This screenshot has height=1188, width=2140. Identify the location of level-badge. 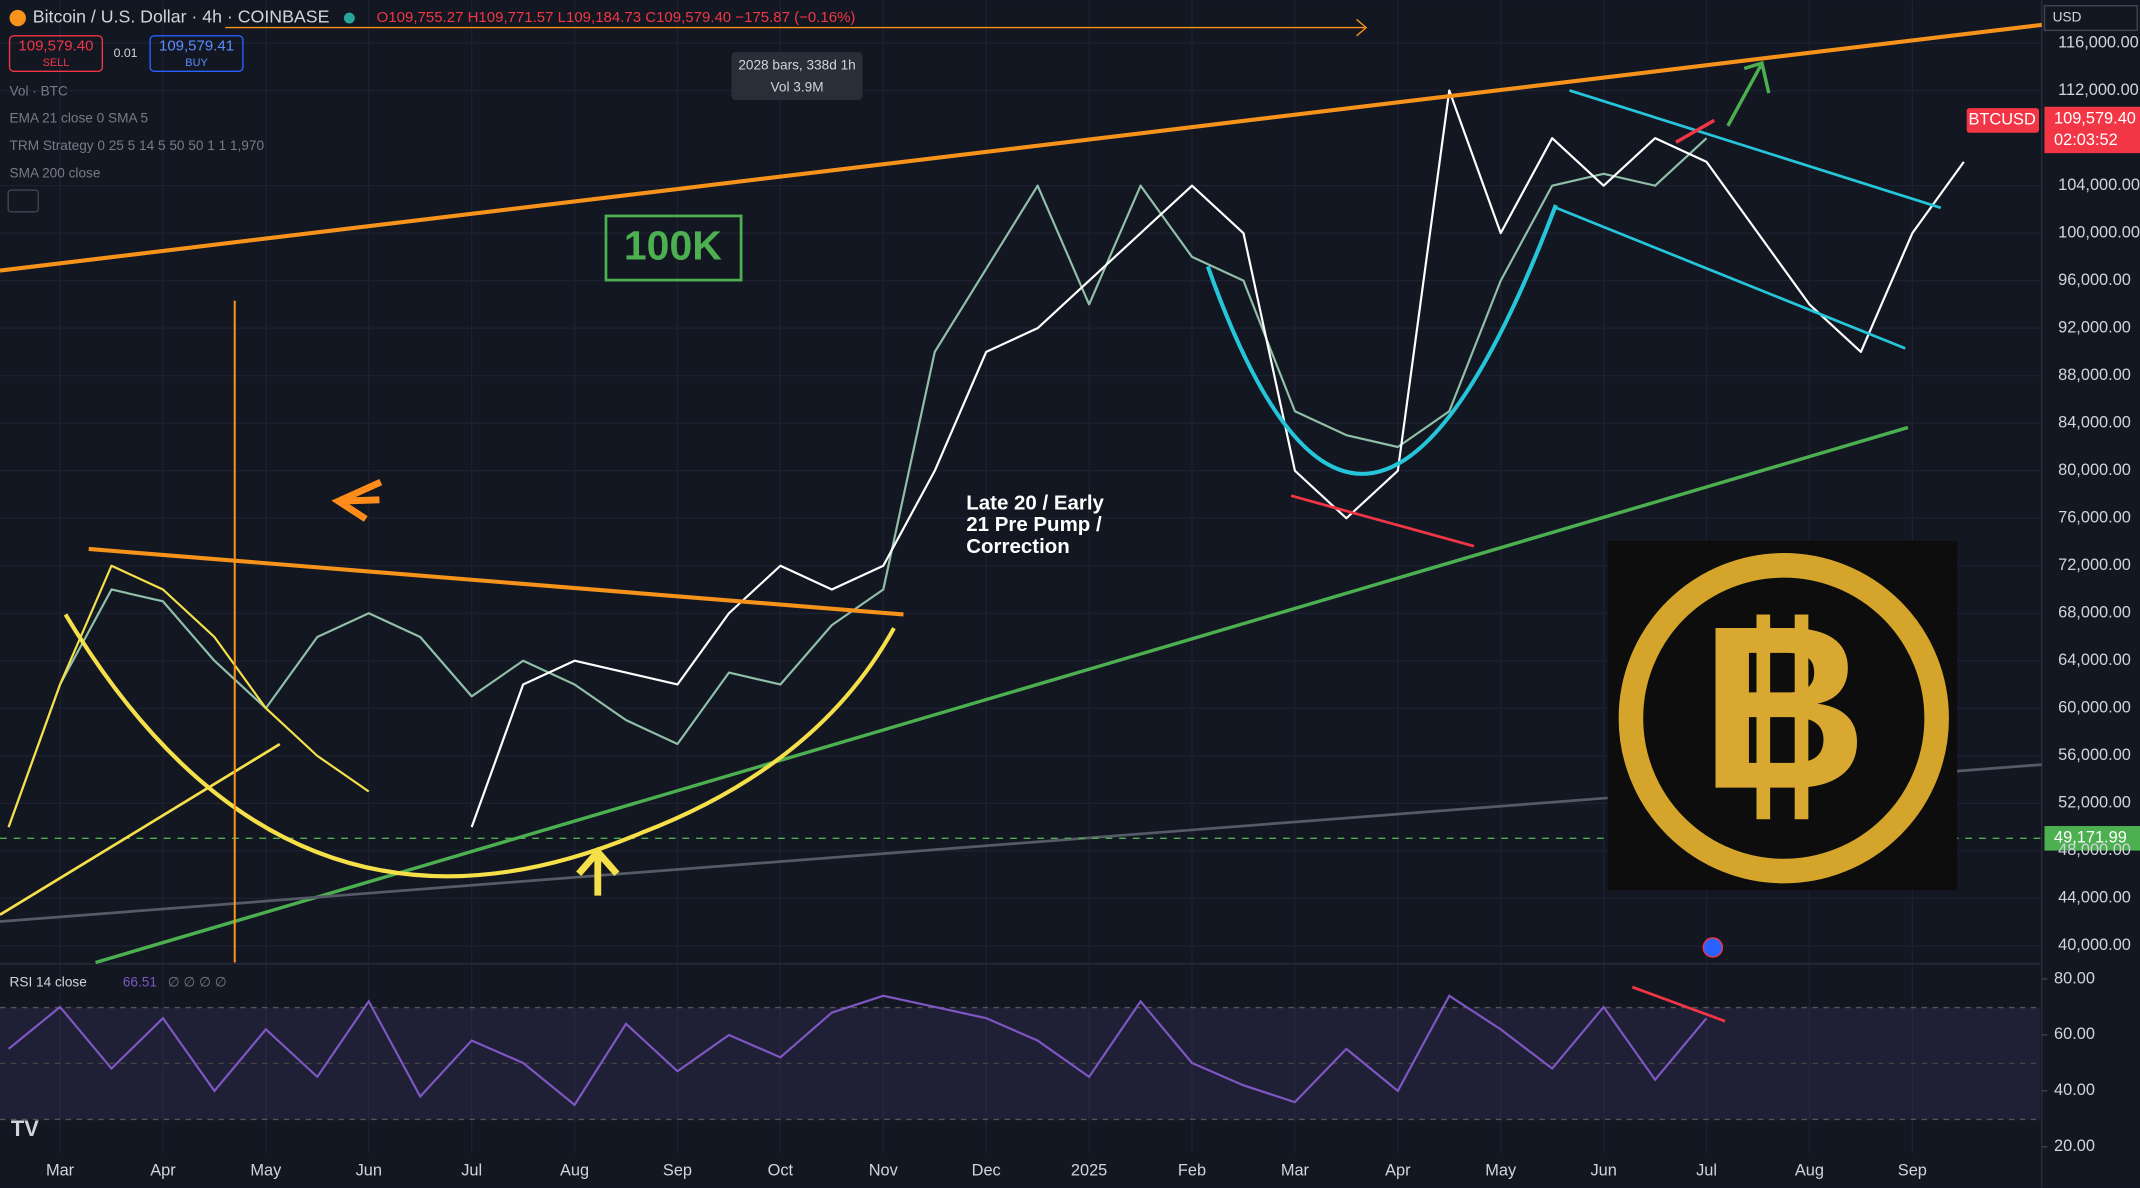
(2092, 838).